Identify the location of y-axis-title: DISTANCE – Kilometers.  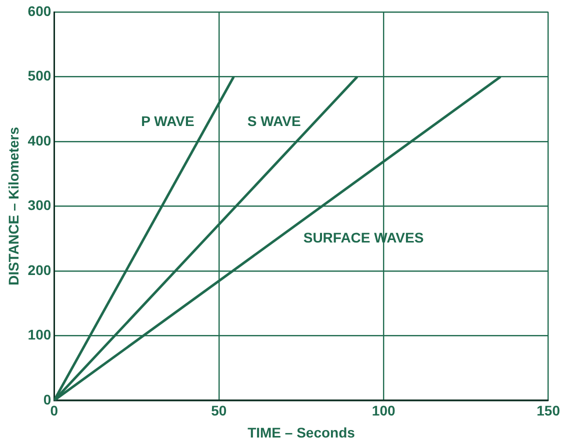
(13, 206).